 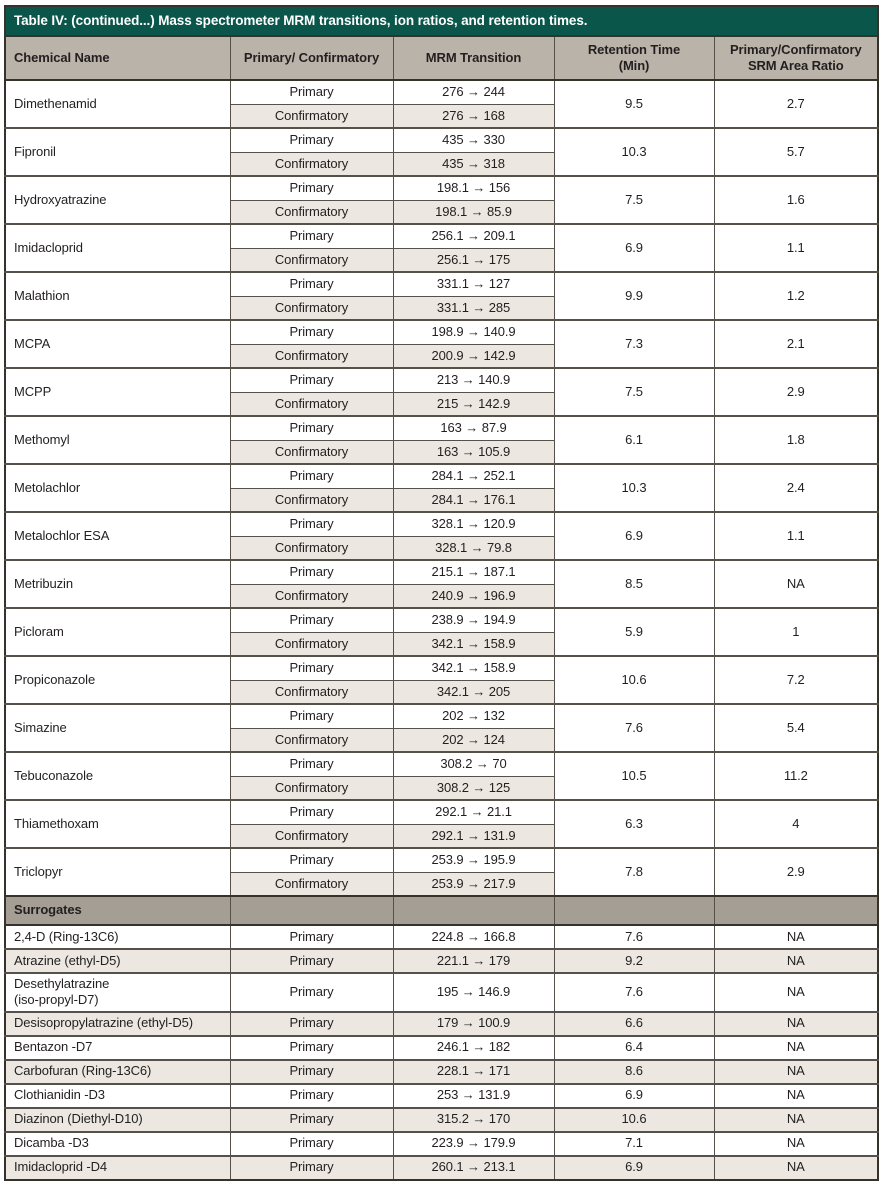 What do you see at coordinates (473, 1119) in the screenshot?
I see `mrm-transition-cell: 315.2 → 170` at bounding box center [473, 1119].